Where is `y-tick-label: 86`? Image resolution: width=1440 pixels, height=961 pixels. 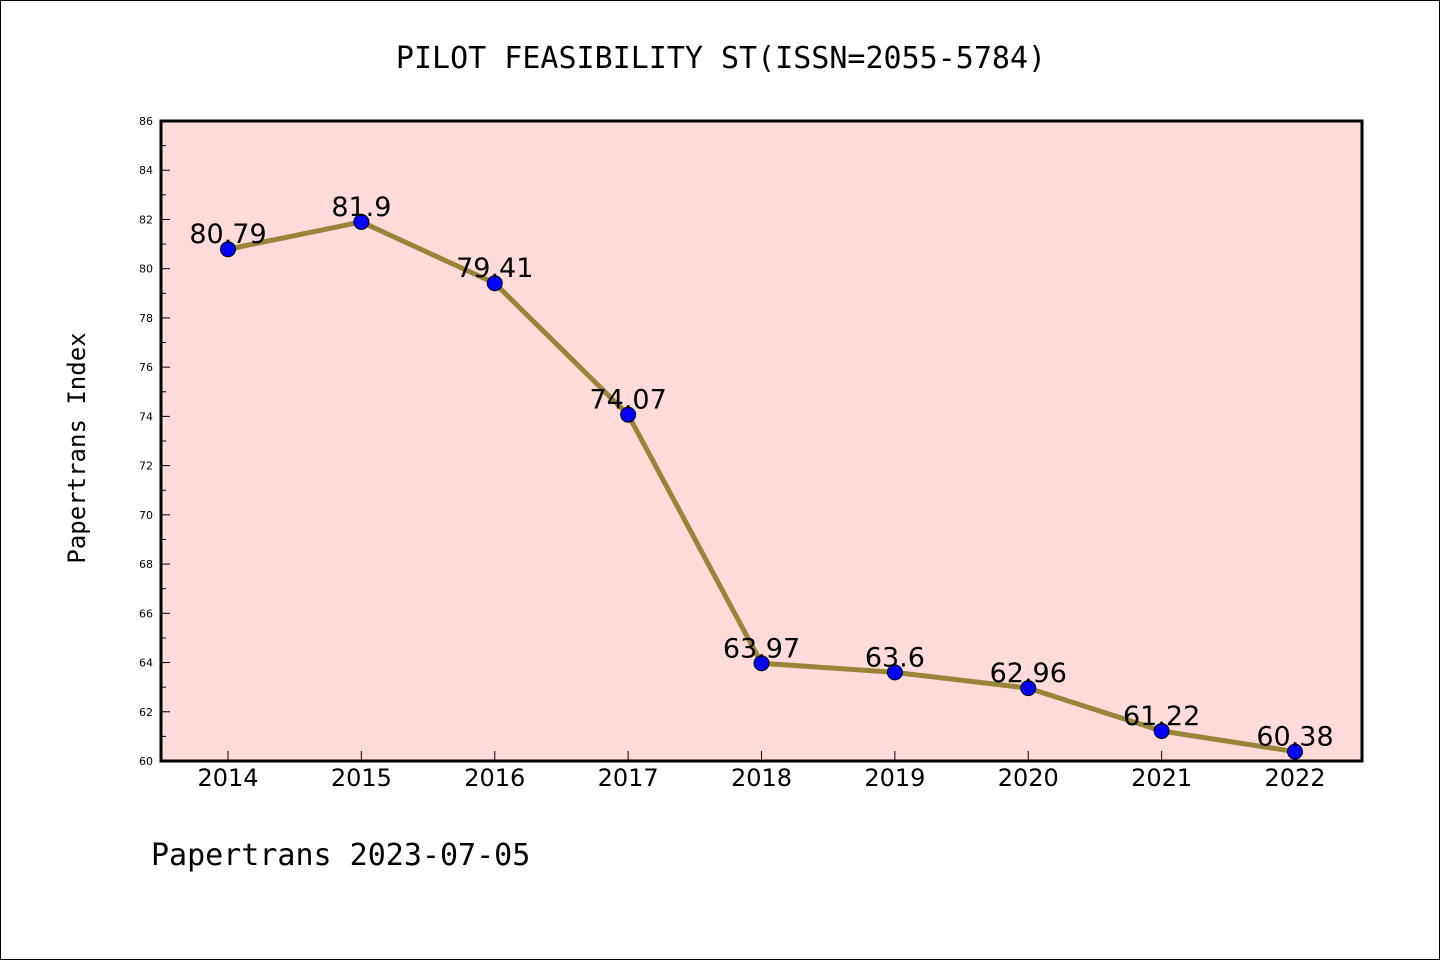 y-tick-label: 86 is located at coordinates (146, 121).